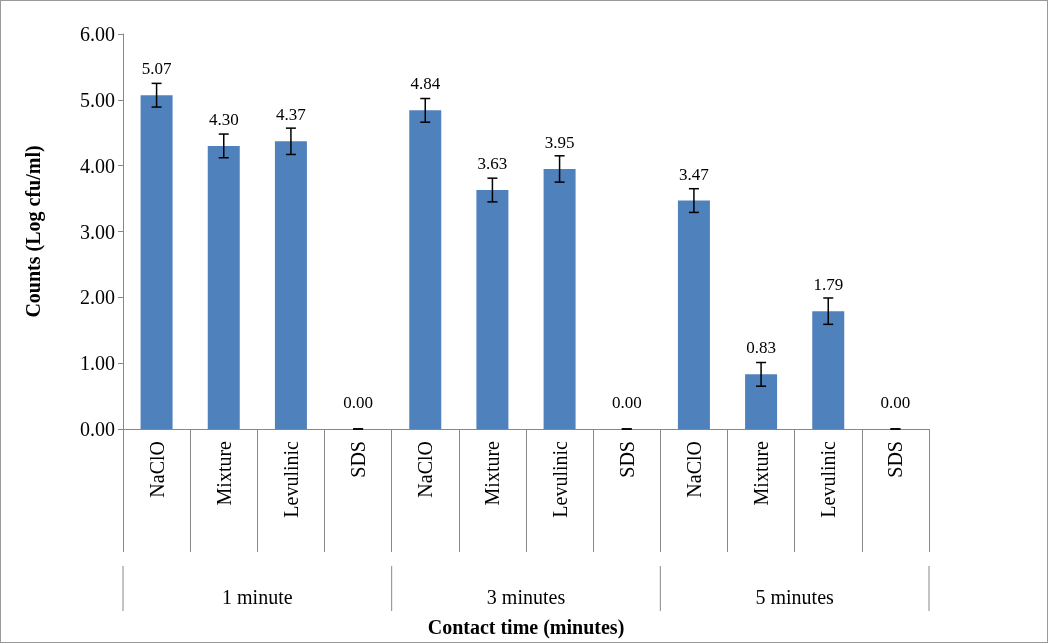  Describe the element at coordinates (257, 597) in the screenshot. I see `text: 1 minute` at that location.